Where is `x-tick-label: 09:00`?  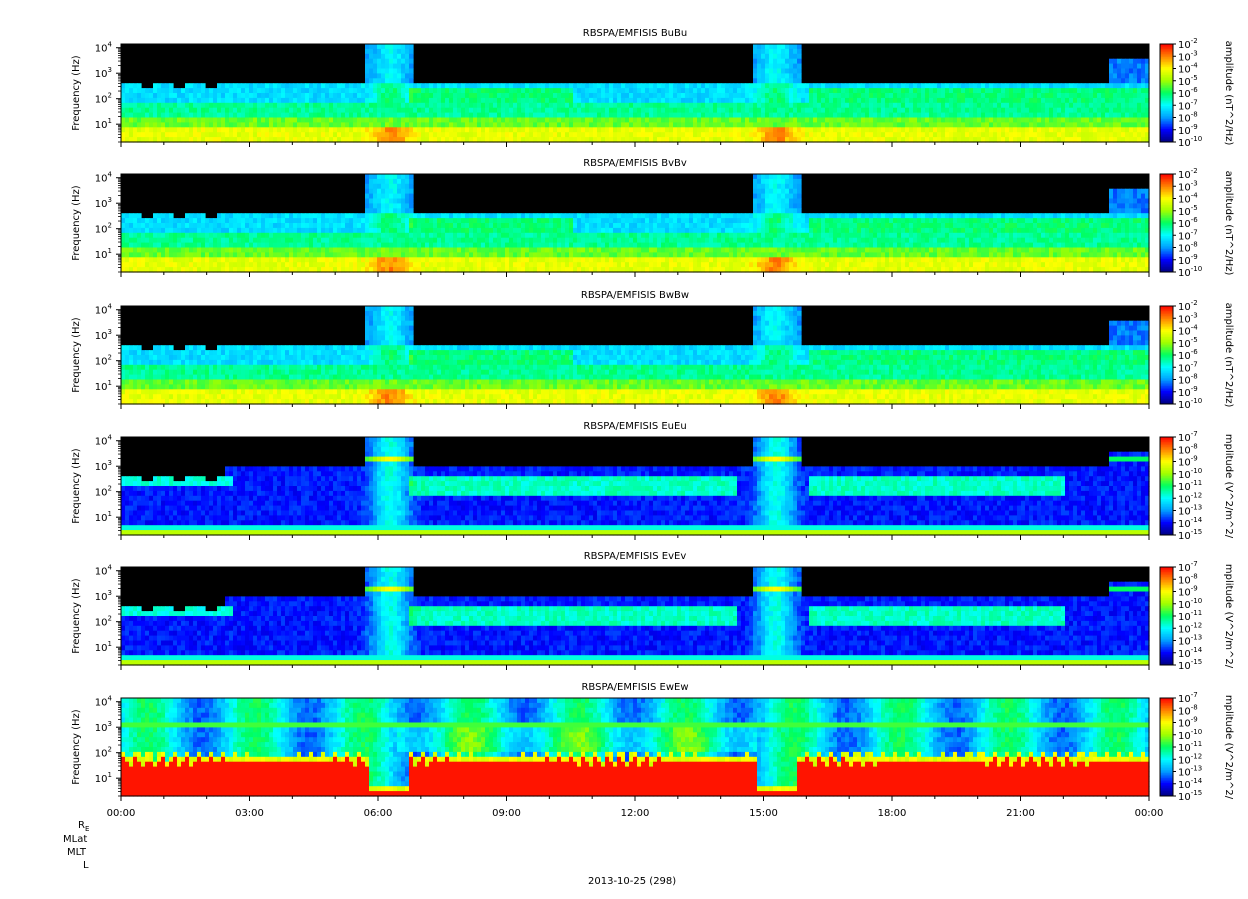
x-tick-label: 09:00 is located at coordinates (506, 813).